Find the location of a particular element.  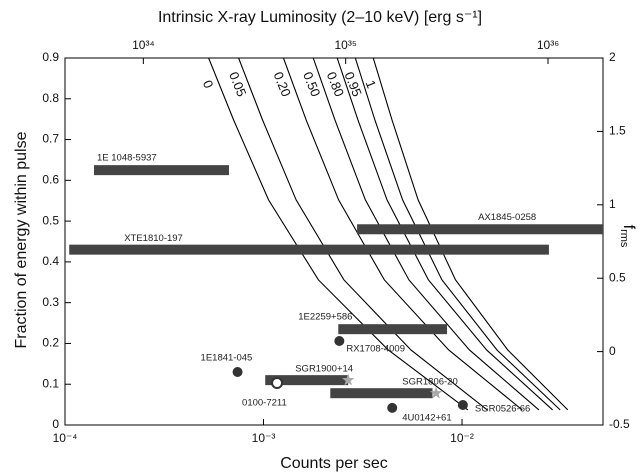

y2-tick-label: 1 is located at coordinates (612, 204).